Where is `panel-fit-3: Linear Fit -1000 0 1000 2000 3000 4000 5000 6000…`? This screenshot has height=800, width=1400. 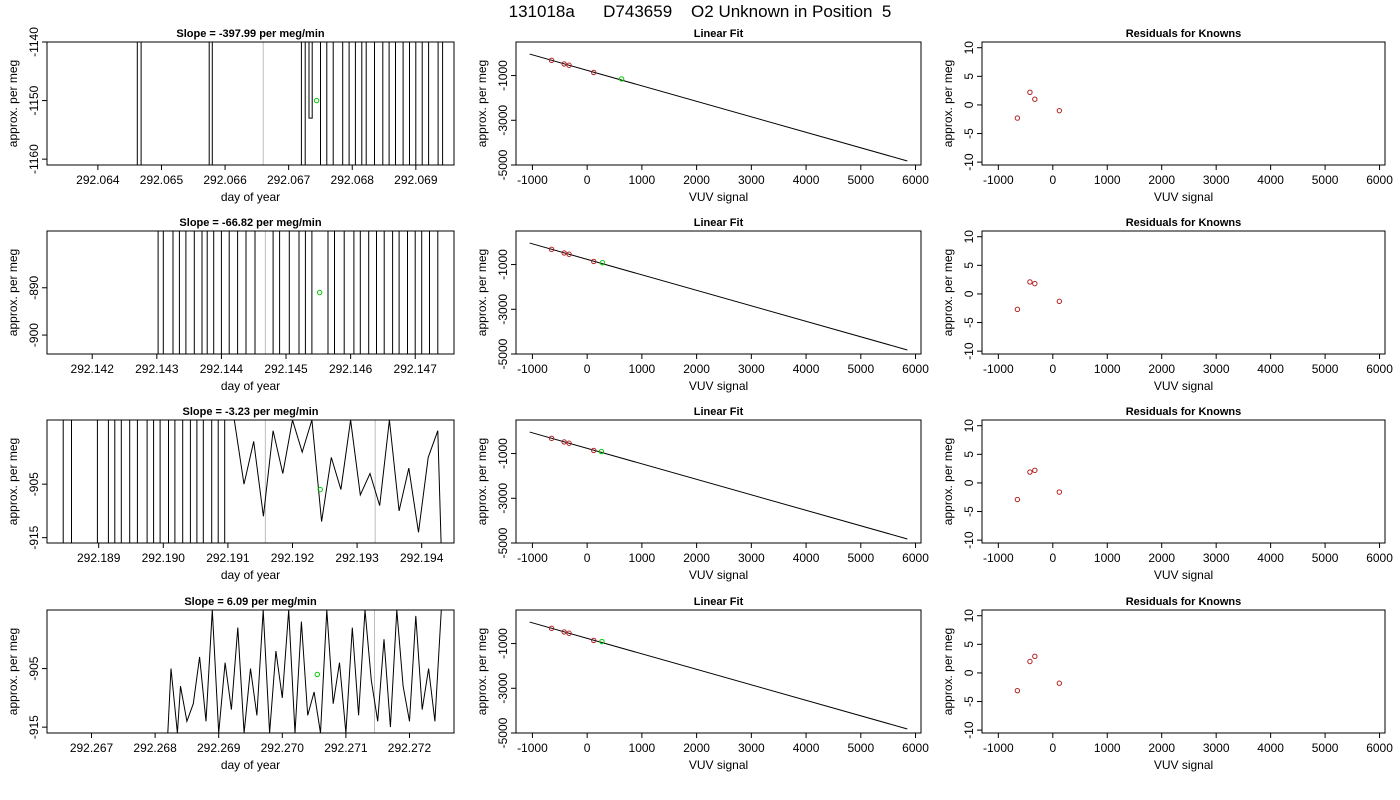
panel-fit-3: Linear Fit -1000 0 1000 2000 3000 4000 5000 6000… is located at coordinates (702, 494).